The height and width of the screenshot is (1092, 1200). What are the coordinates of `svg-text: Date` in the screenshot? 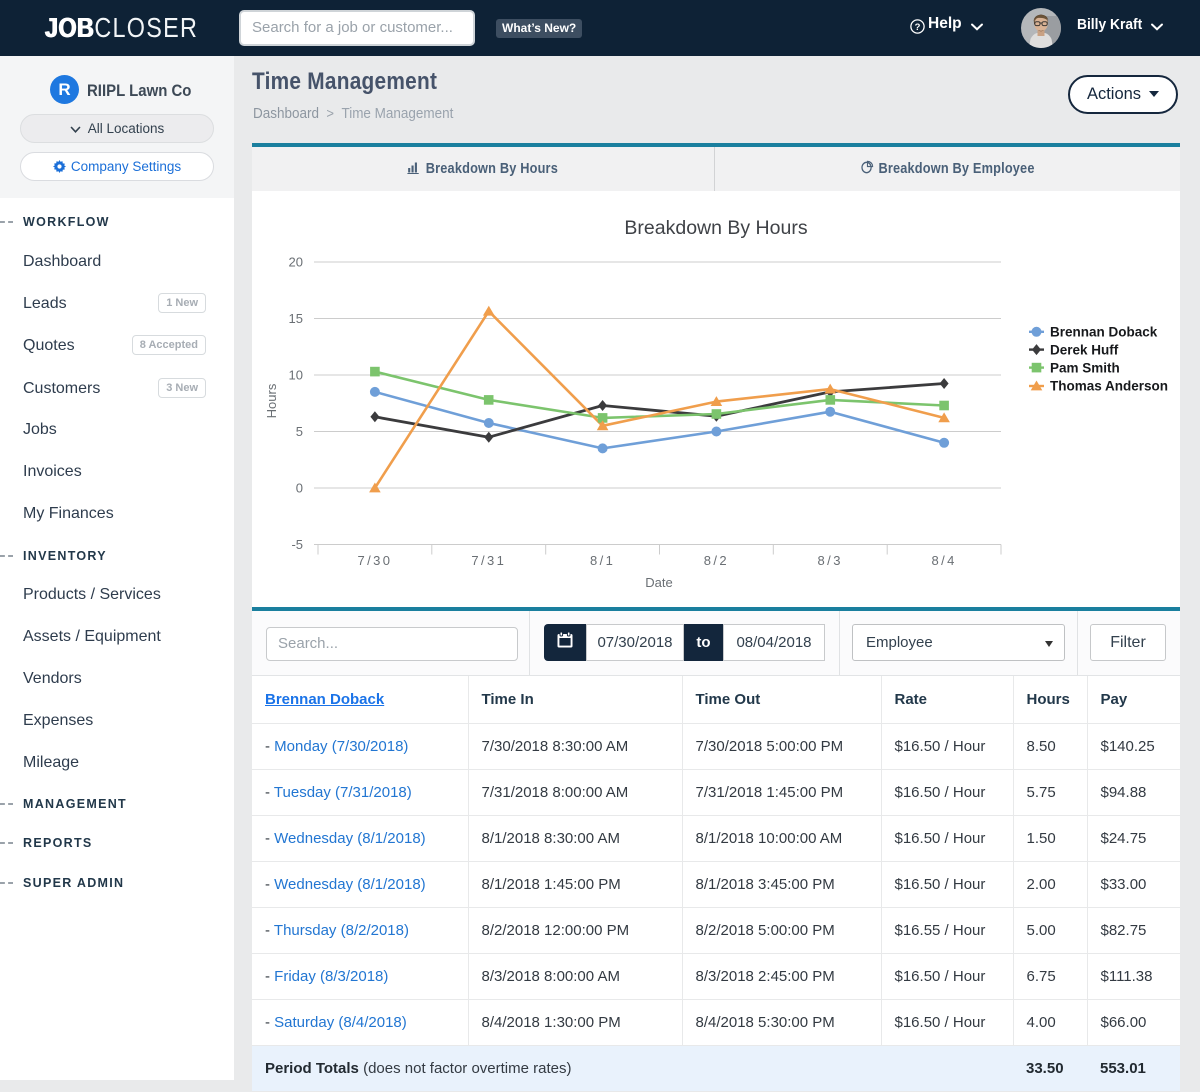 It's located at (658, 582).